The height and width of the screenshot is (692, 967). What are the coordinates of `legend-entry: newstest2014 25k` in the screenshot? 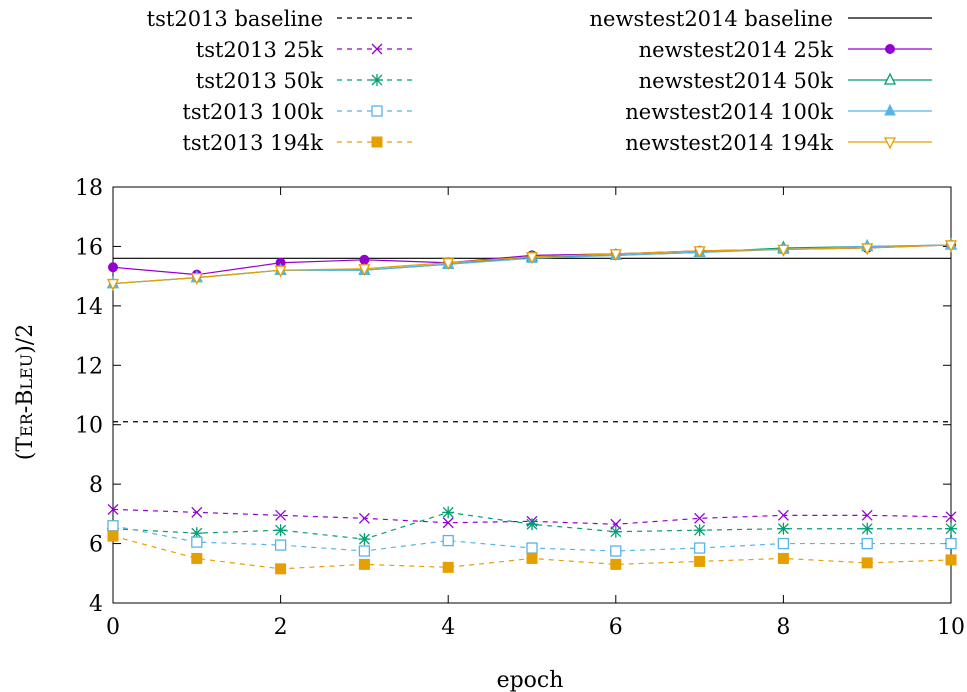 It's located at (785, 50).